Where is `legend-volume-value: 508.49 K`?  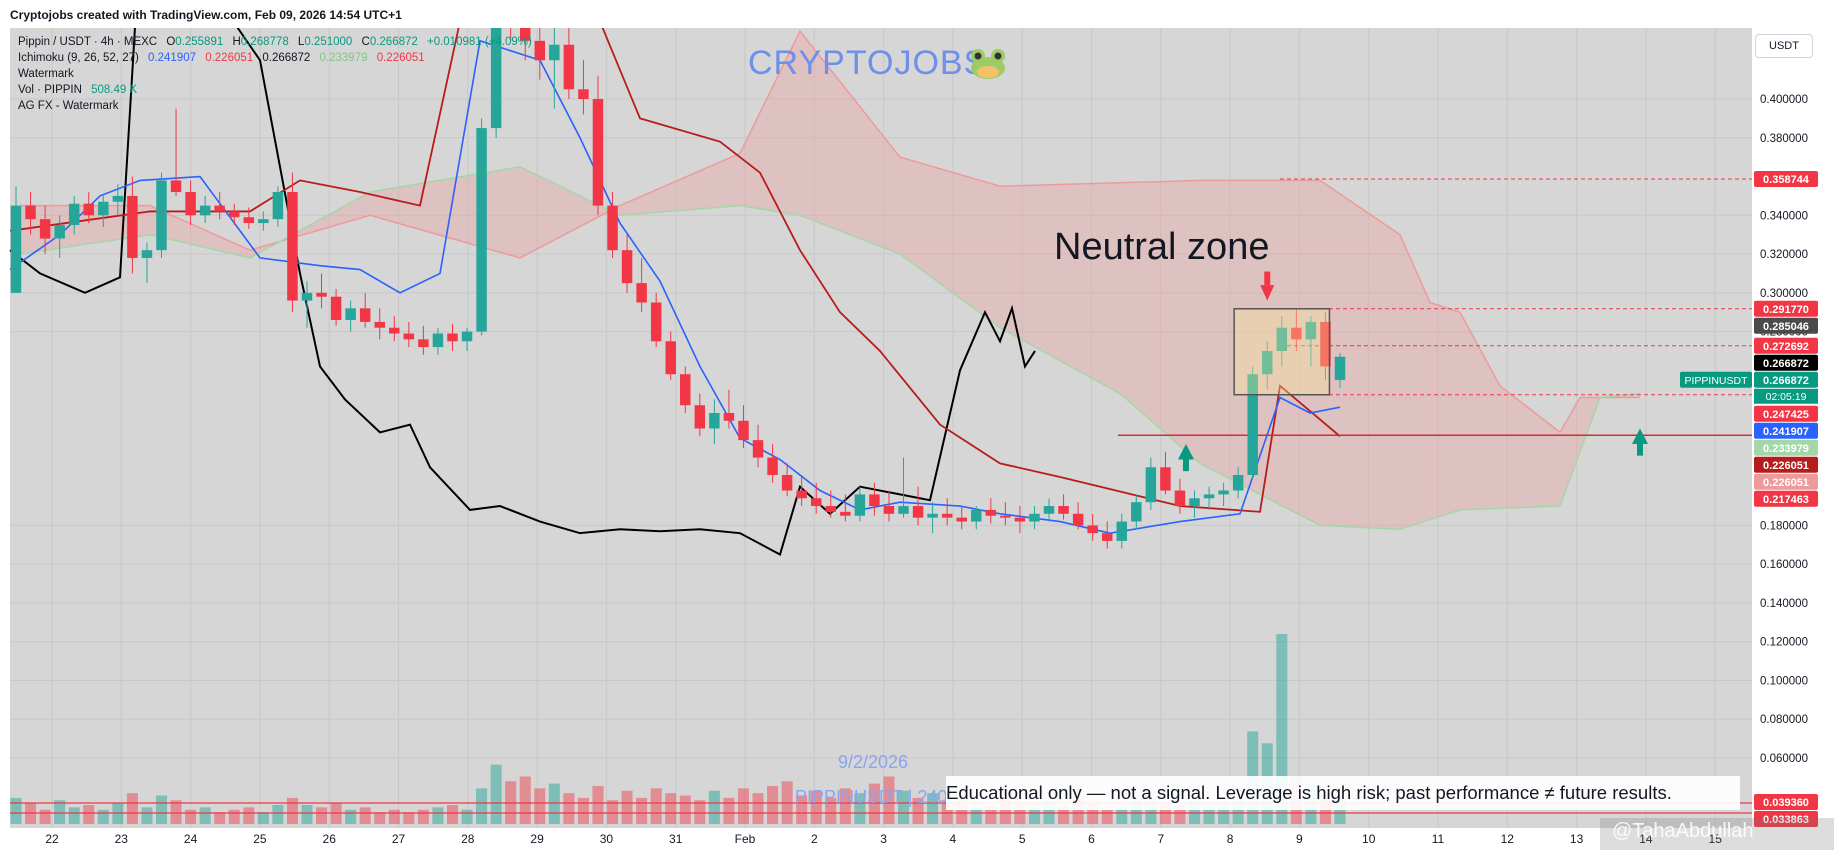
legend-volume-value: 508.49 K is located at coordinates (114, 90).